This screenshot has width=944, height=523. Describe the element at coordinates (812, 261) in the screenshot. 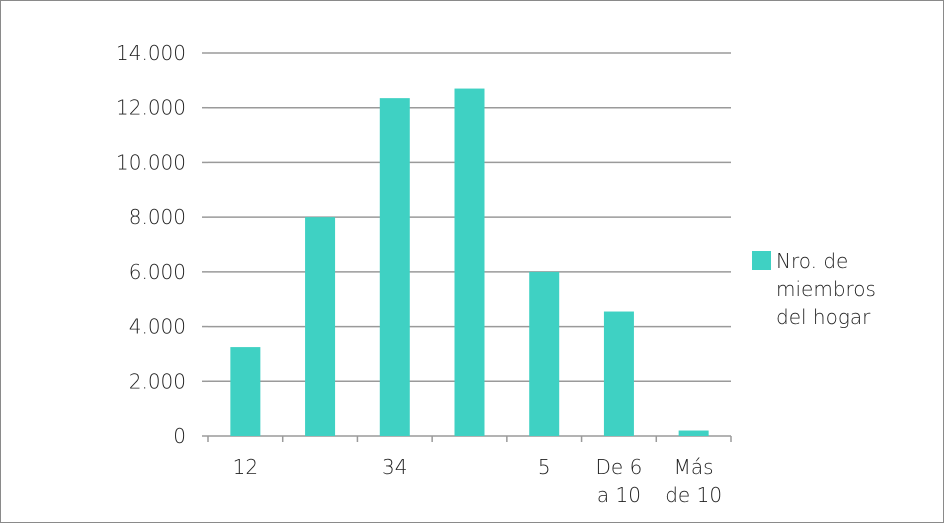

I see `legend-label: Nro. de` at that location.